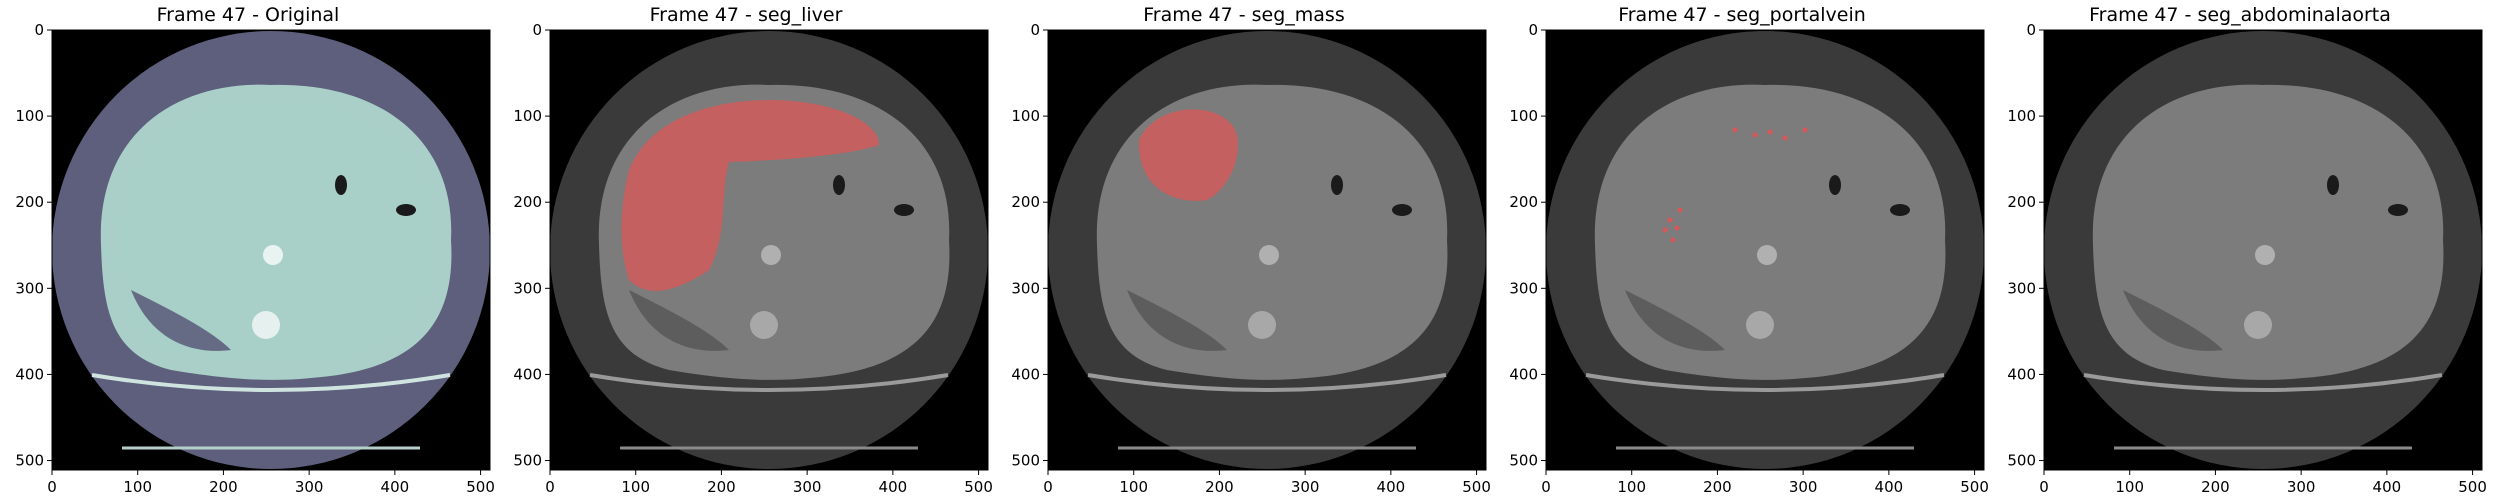 The image size is (2500, 500). Describe the element at coordinates (248, 15) in the screenshot. I see `panel-title: Frame 47 - Original` at that location.